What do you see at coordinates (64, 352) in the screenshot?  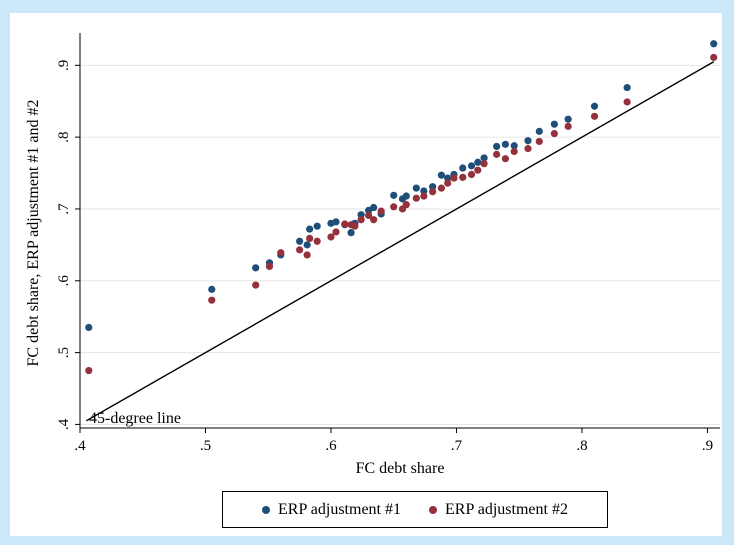 I see `y-tick-label: .5` at bounding box center [64, 352].